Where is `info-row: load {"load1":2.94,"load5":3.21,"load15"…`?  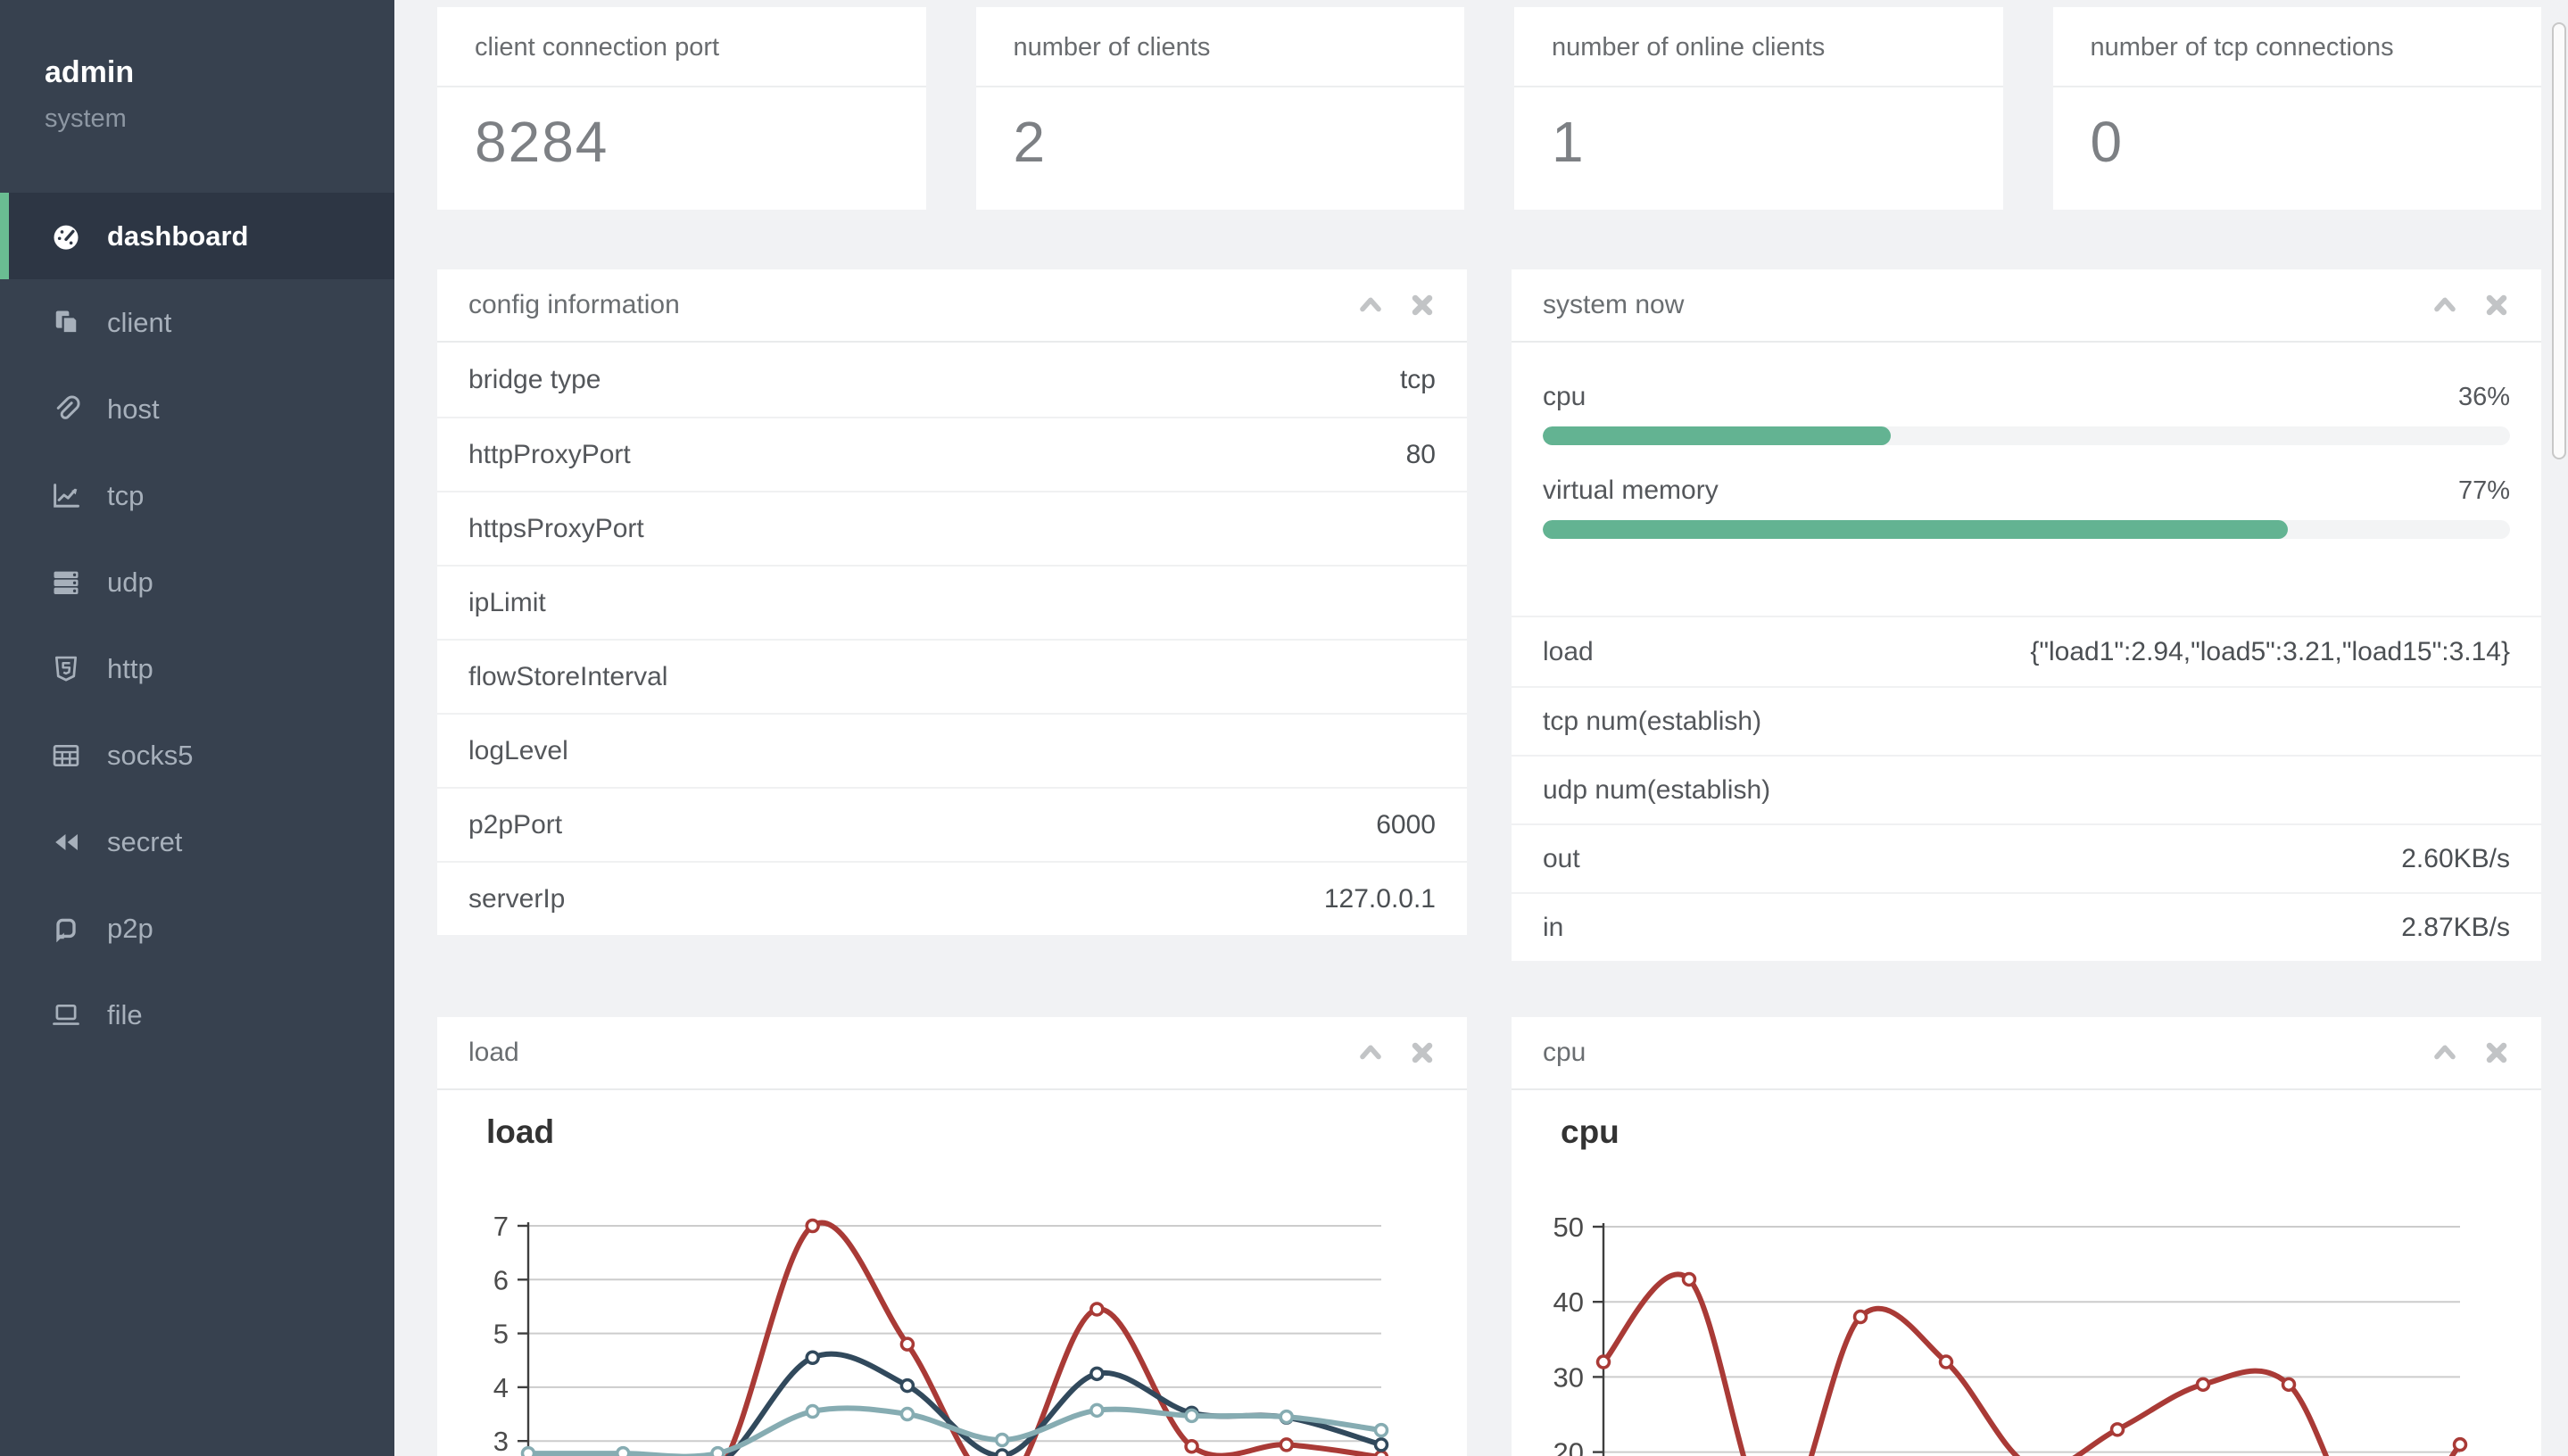 info-row: load {"load1":2.94,"load5":3.21,"load15"… is located at coordinates (2026, 651).